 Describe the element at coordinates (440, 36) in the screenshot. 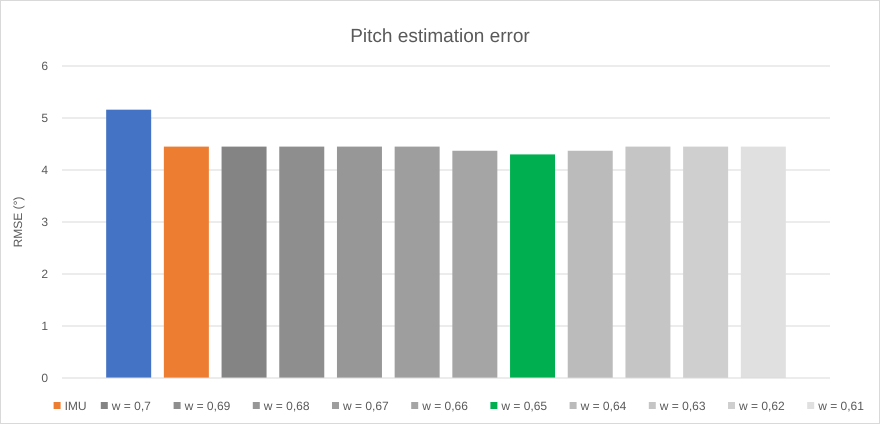

I see `chart-title: Pitch estimation error` at that location.